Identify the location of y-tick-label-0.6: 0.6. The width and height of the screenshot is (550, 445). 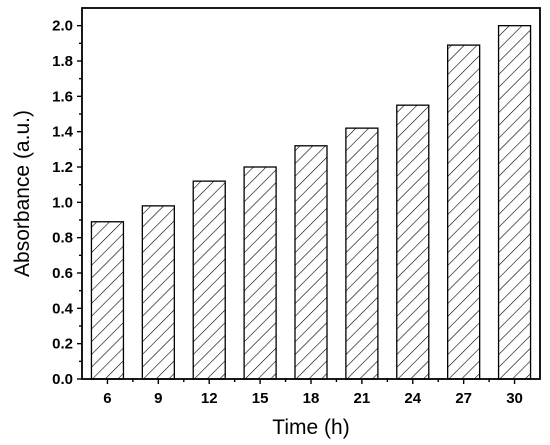
(62, 273).